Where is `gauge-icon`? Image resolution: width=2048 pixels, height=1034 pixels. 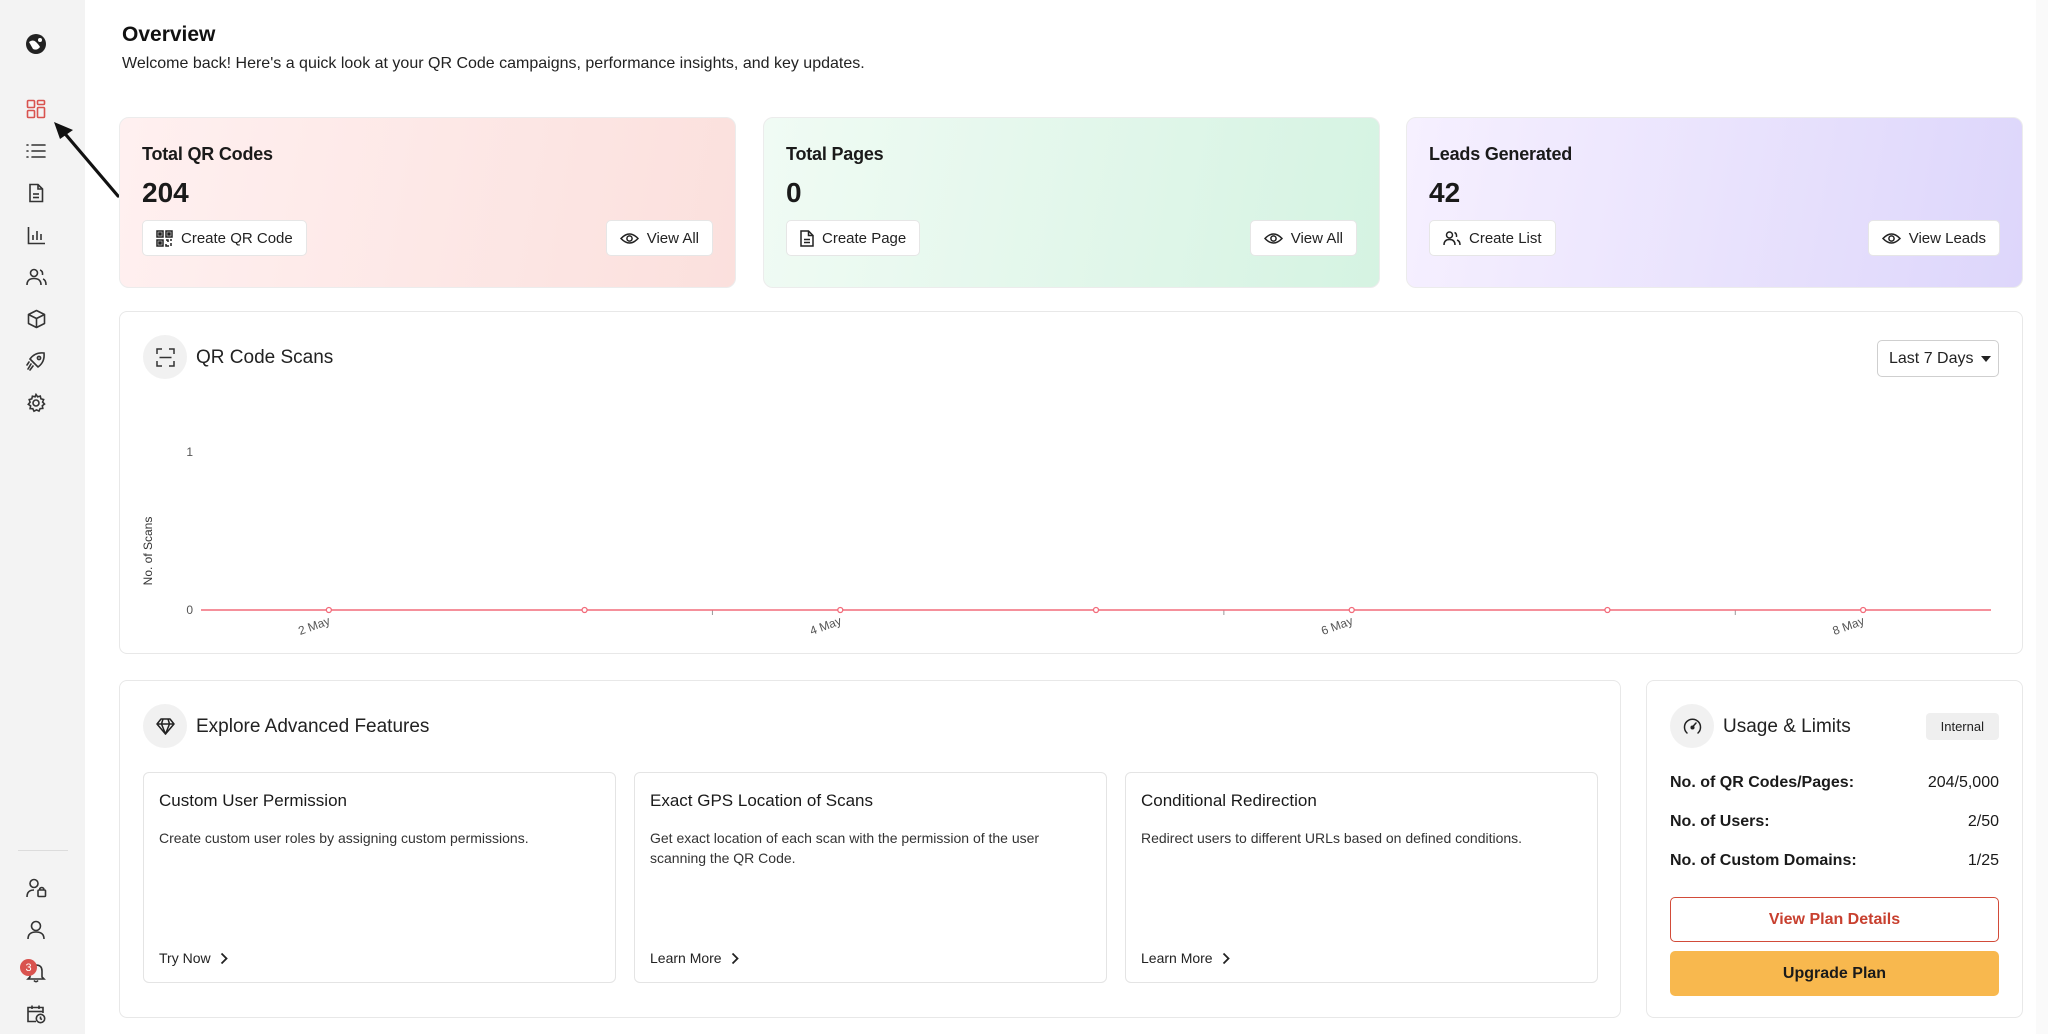
gauge-icon is located at coordinates (1692, 726).